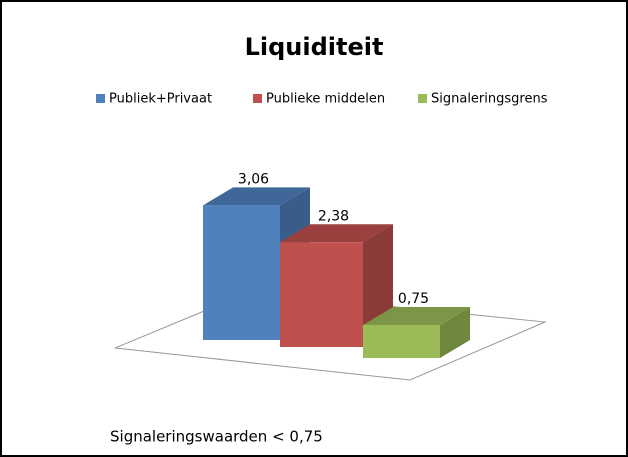 This screenshot has width=628, height=457. I want to click on legend-label: Signaleringsgrens, so click(489, 99).